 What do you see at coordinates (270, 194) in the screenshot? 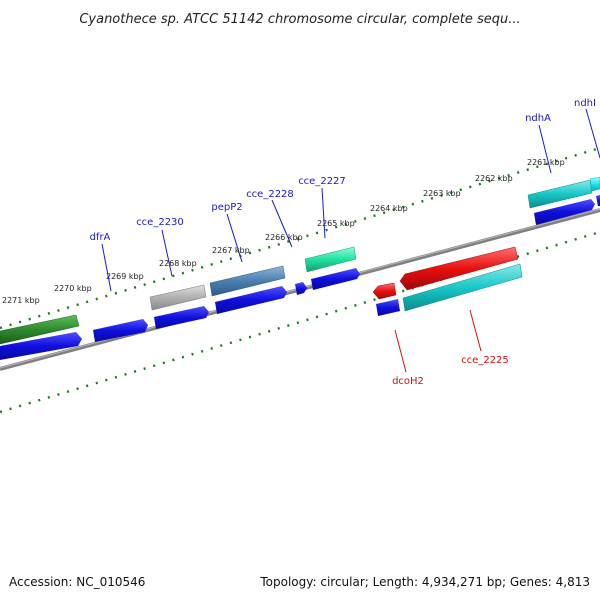
I see `gene-label-cce-2228: cce_2228` at bounding box center [270, 194].